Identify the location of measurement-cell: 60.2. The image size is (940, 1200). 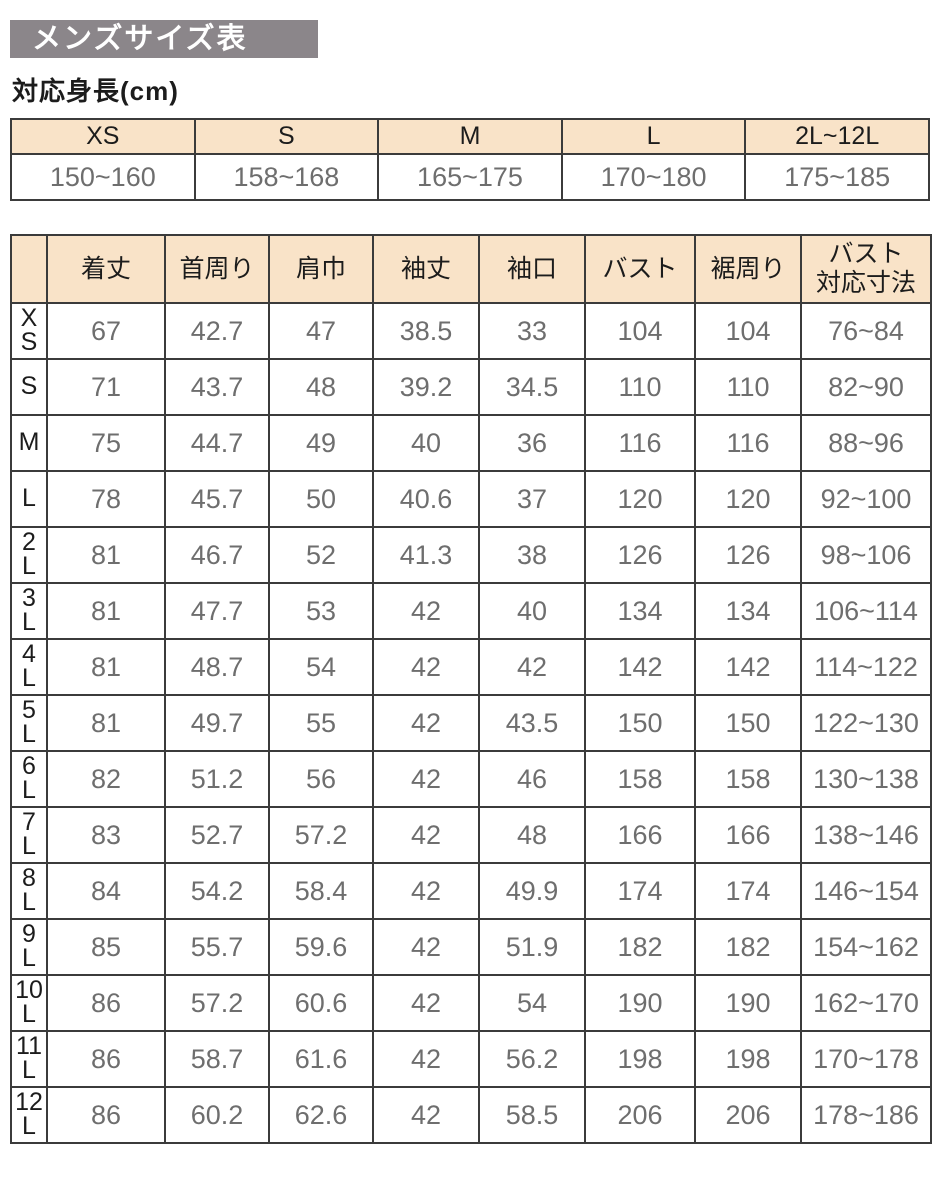
(217, 1115).